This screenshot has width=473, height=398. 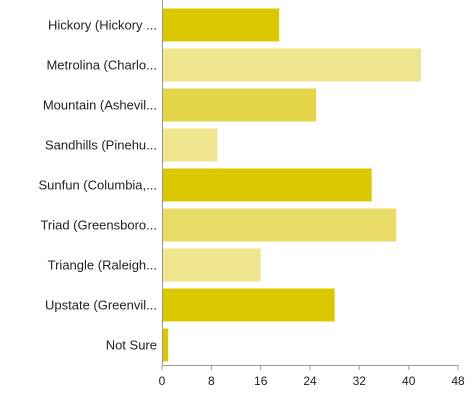 What do you see at coordinates (131, 345) in the screenshot?
I see `category-label-9: Not Sure` at bounding box center [131, 345].